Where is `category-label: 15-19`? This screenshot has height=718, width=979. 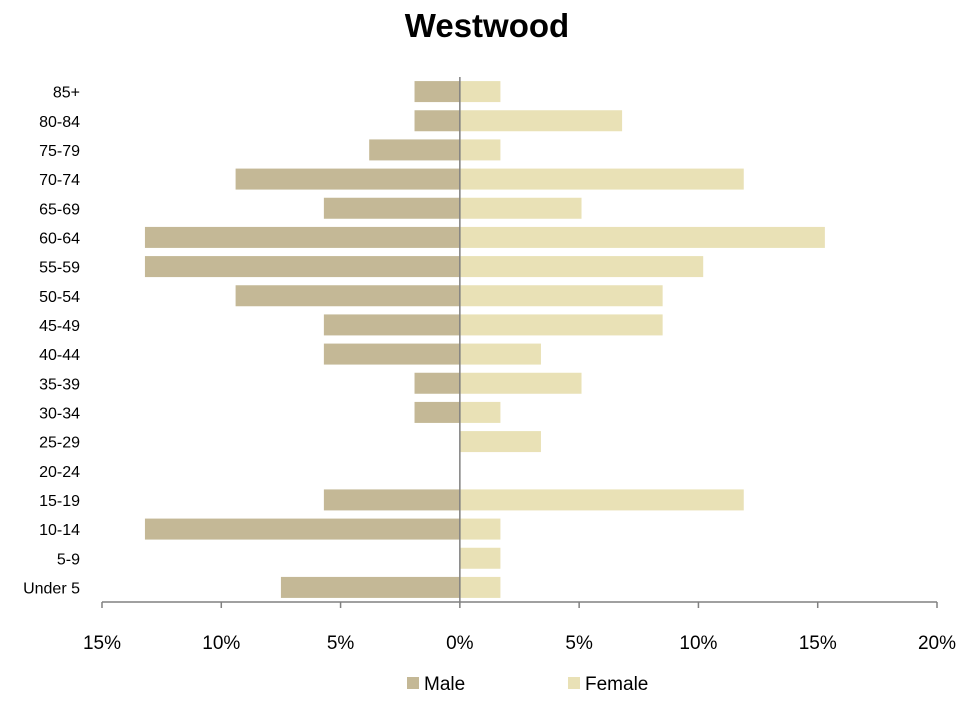
category-label: 15-19 is located at coordinates (59, 501).